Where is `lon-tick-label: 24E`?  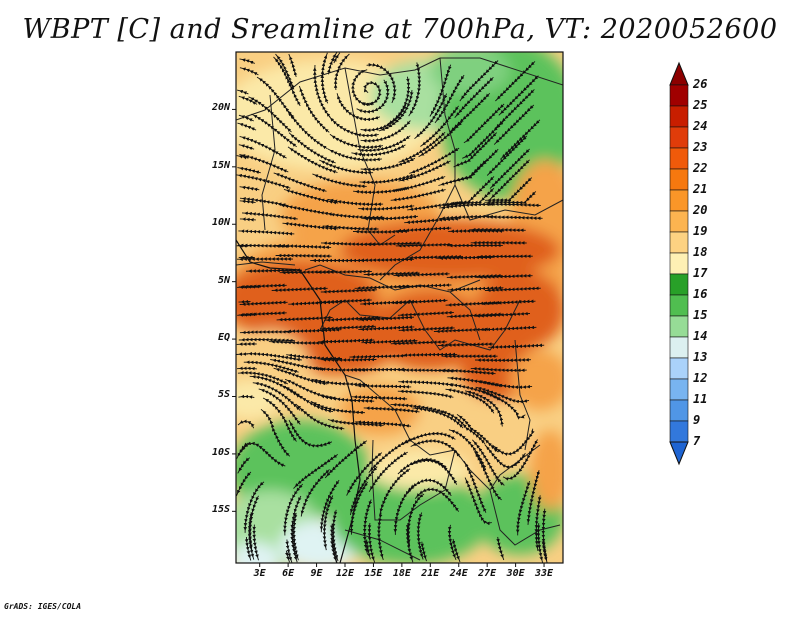 lon-tick-label: 24E is located at coordinates (458, 573).